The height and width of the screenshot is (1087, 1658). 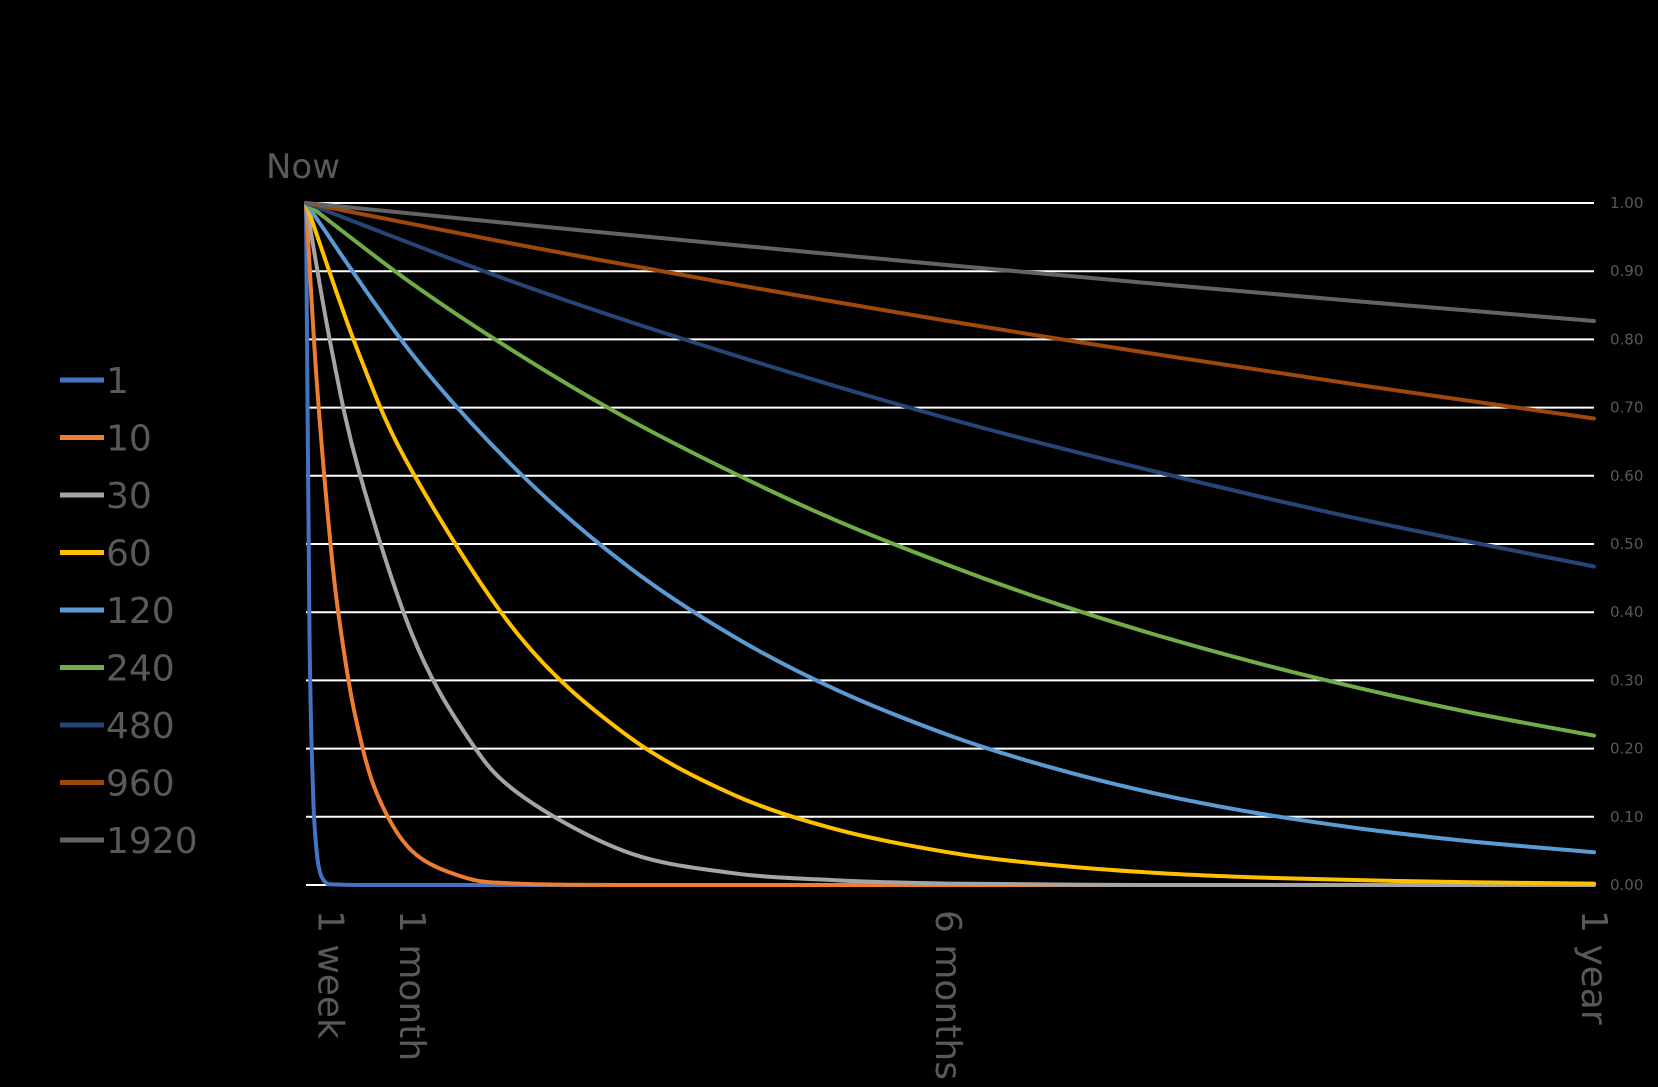 I want to click on y-tick-label: 0.10, so click(x=1626, y=817).